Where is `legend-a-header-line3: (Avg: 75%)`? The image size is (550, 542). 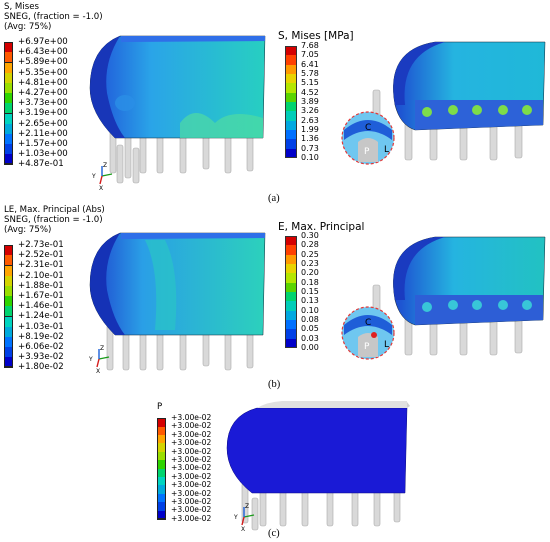 legend-a-header-line3: (Avg: 75%) is located at coordinates (28, 27).